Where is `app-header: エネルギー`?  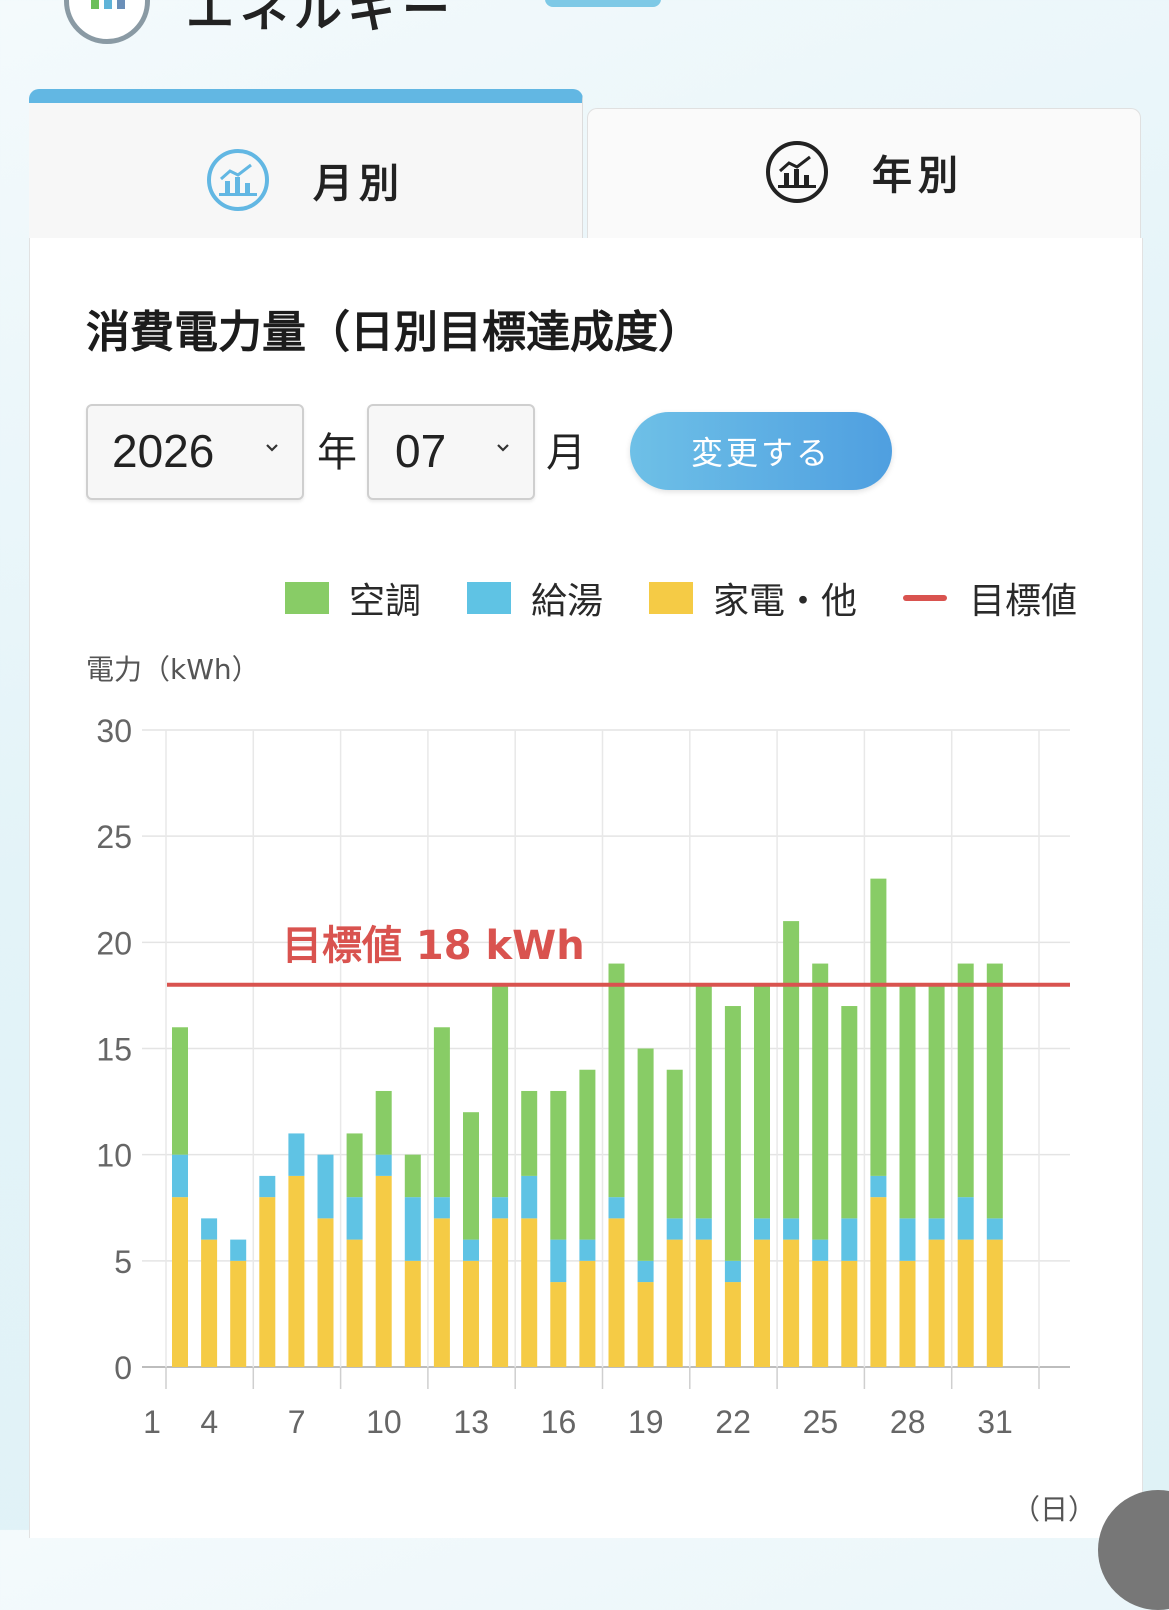 app-header: エネルギー is located at coordinates (584, 22).